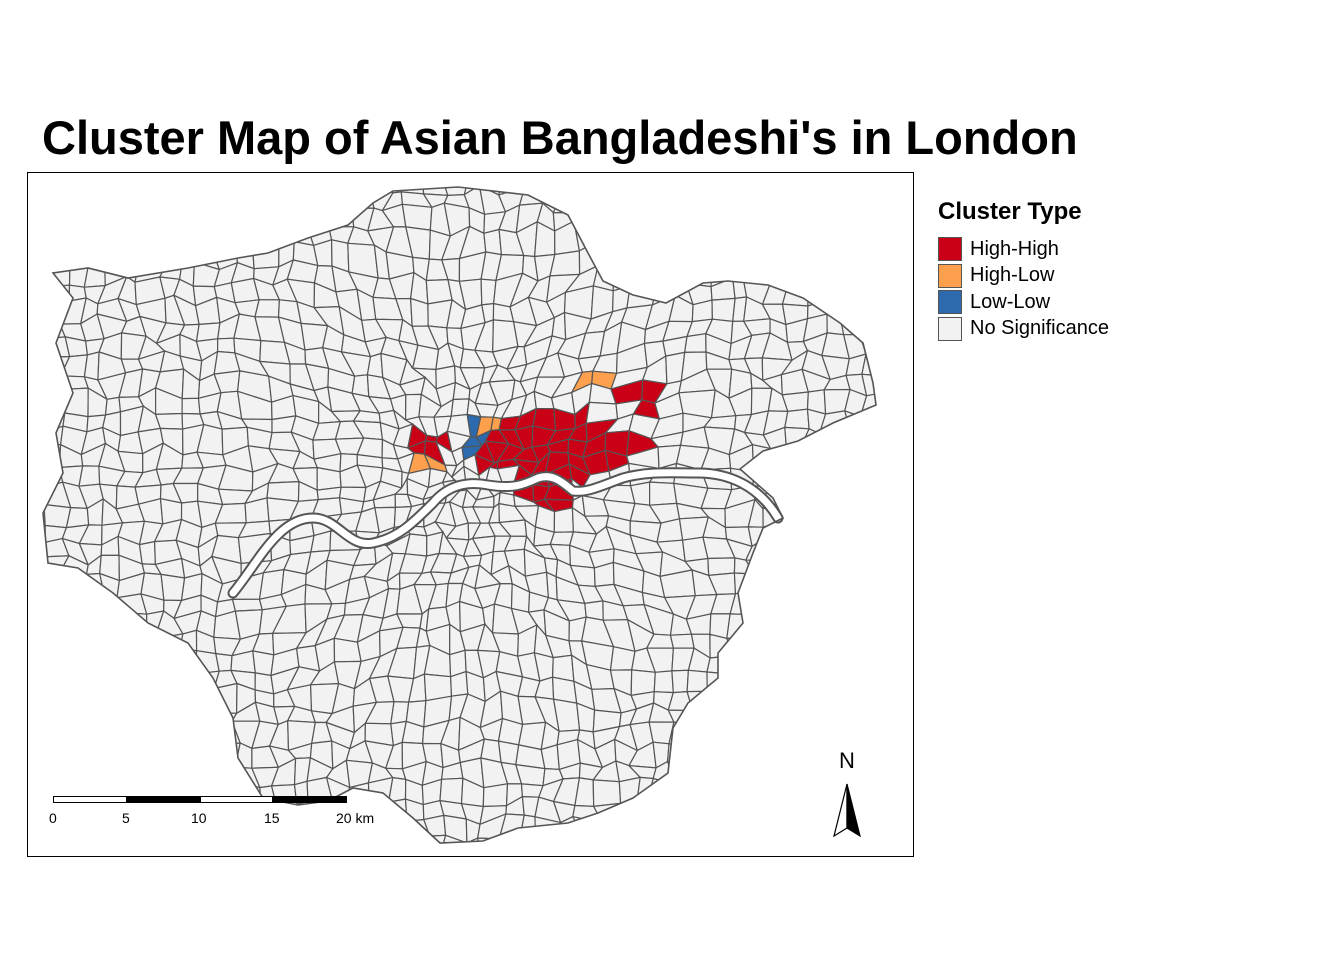 This screenshot has height=960, width=1344. What do you see at coordinates (847, 794) in the screenshot?
I see `north-arrow: N` at bounding box center [847, 794].